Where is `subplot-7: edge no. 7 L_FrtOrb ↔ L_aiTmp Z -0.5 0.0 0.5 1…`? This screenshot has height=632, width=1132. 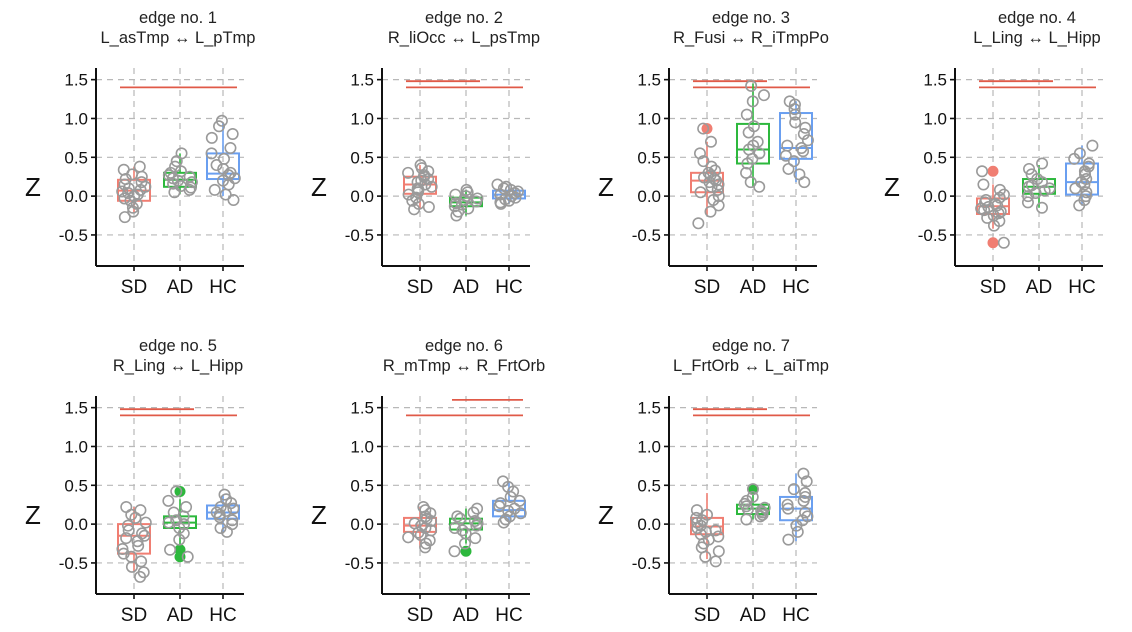
subplot-7: edge no. 7 L_FrtOrb ↔ L_aiTmp Z -0.5 0.0 0.5 1… is located at coordinates (713, 481).